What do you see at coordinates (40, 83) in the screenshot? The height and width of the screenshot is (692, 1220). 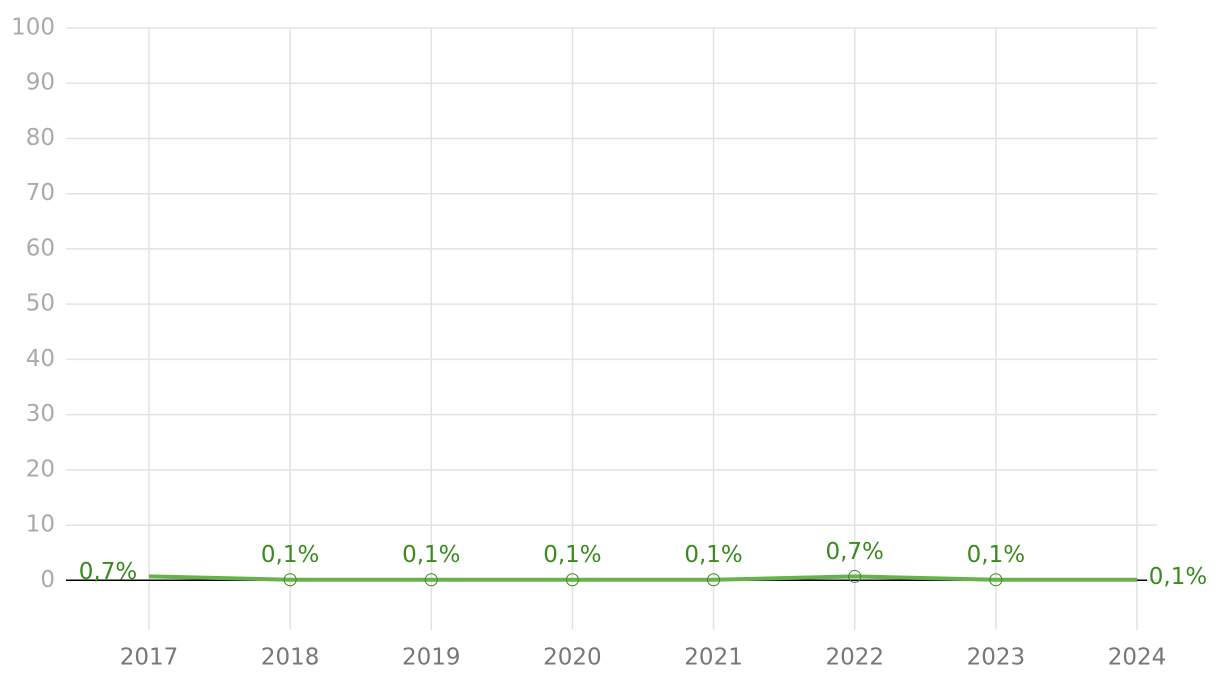 I see `y-tick-label: 90` at bounding box center [40, 83].